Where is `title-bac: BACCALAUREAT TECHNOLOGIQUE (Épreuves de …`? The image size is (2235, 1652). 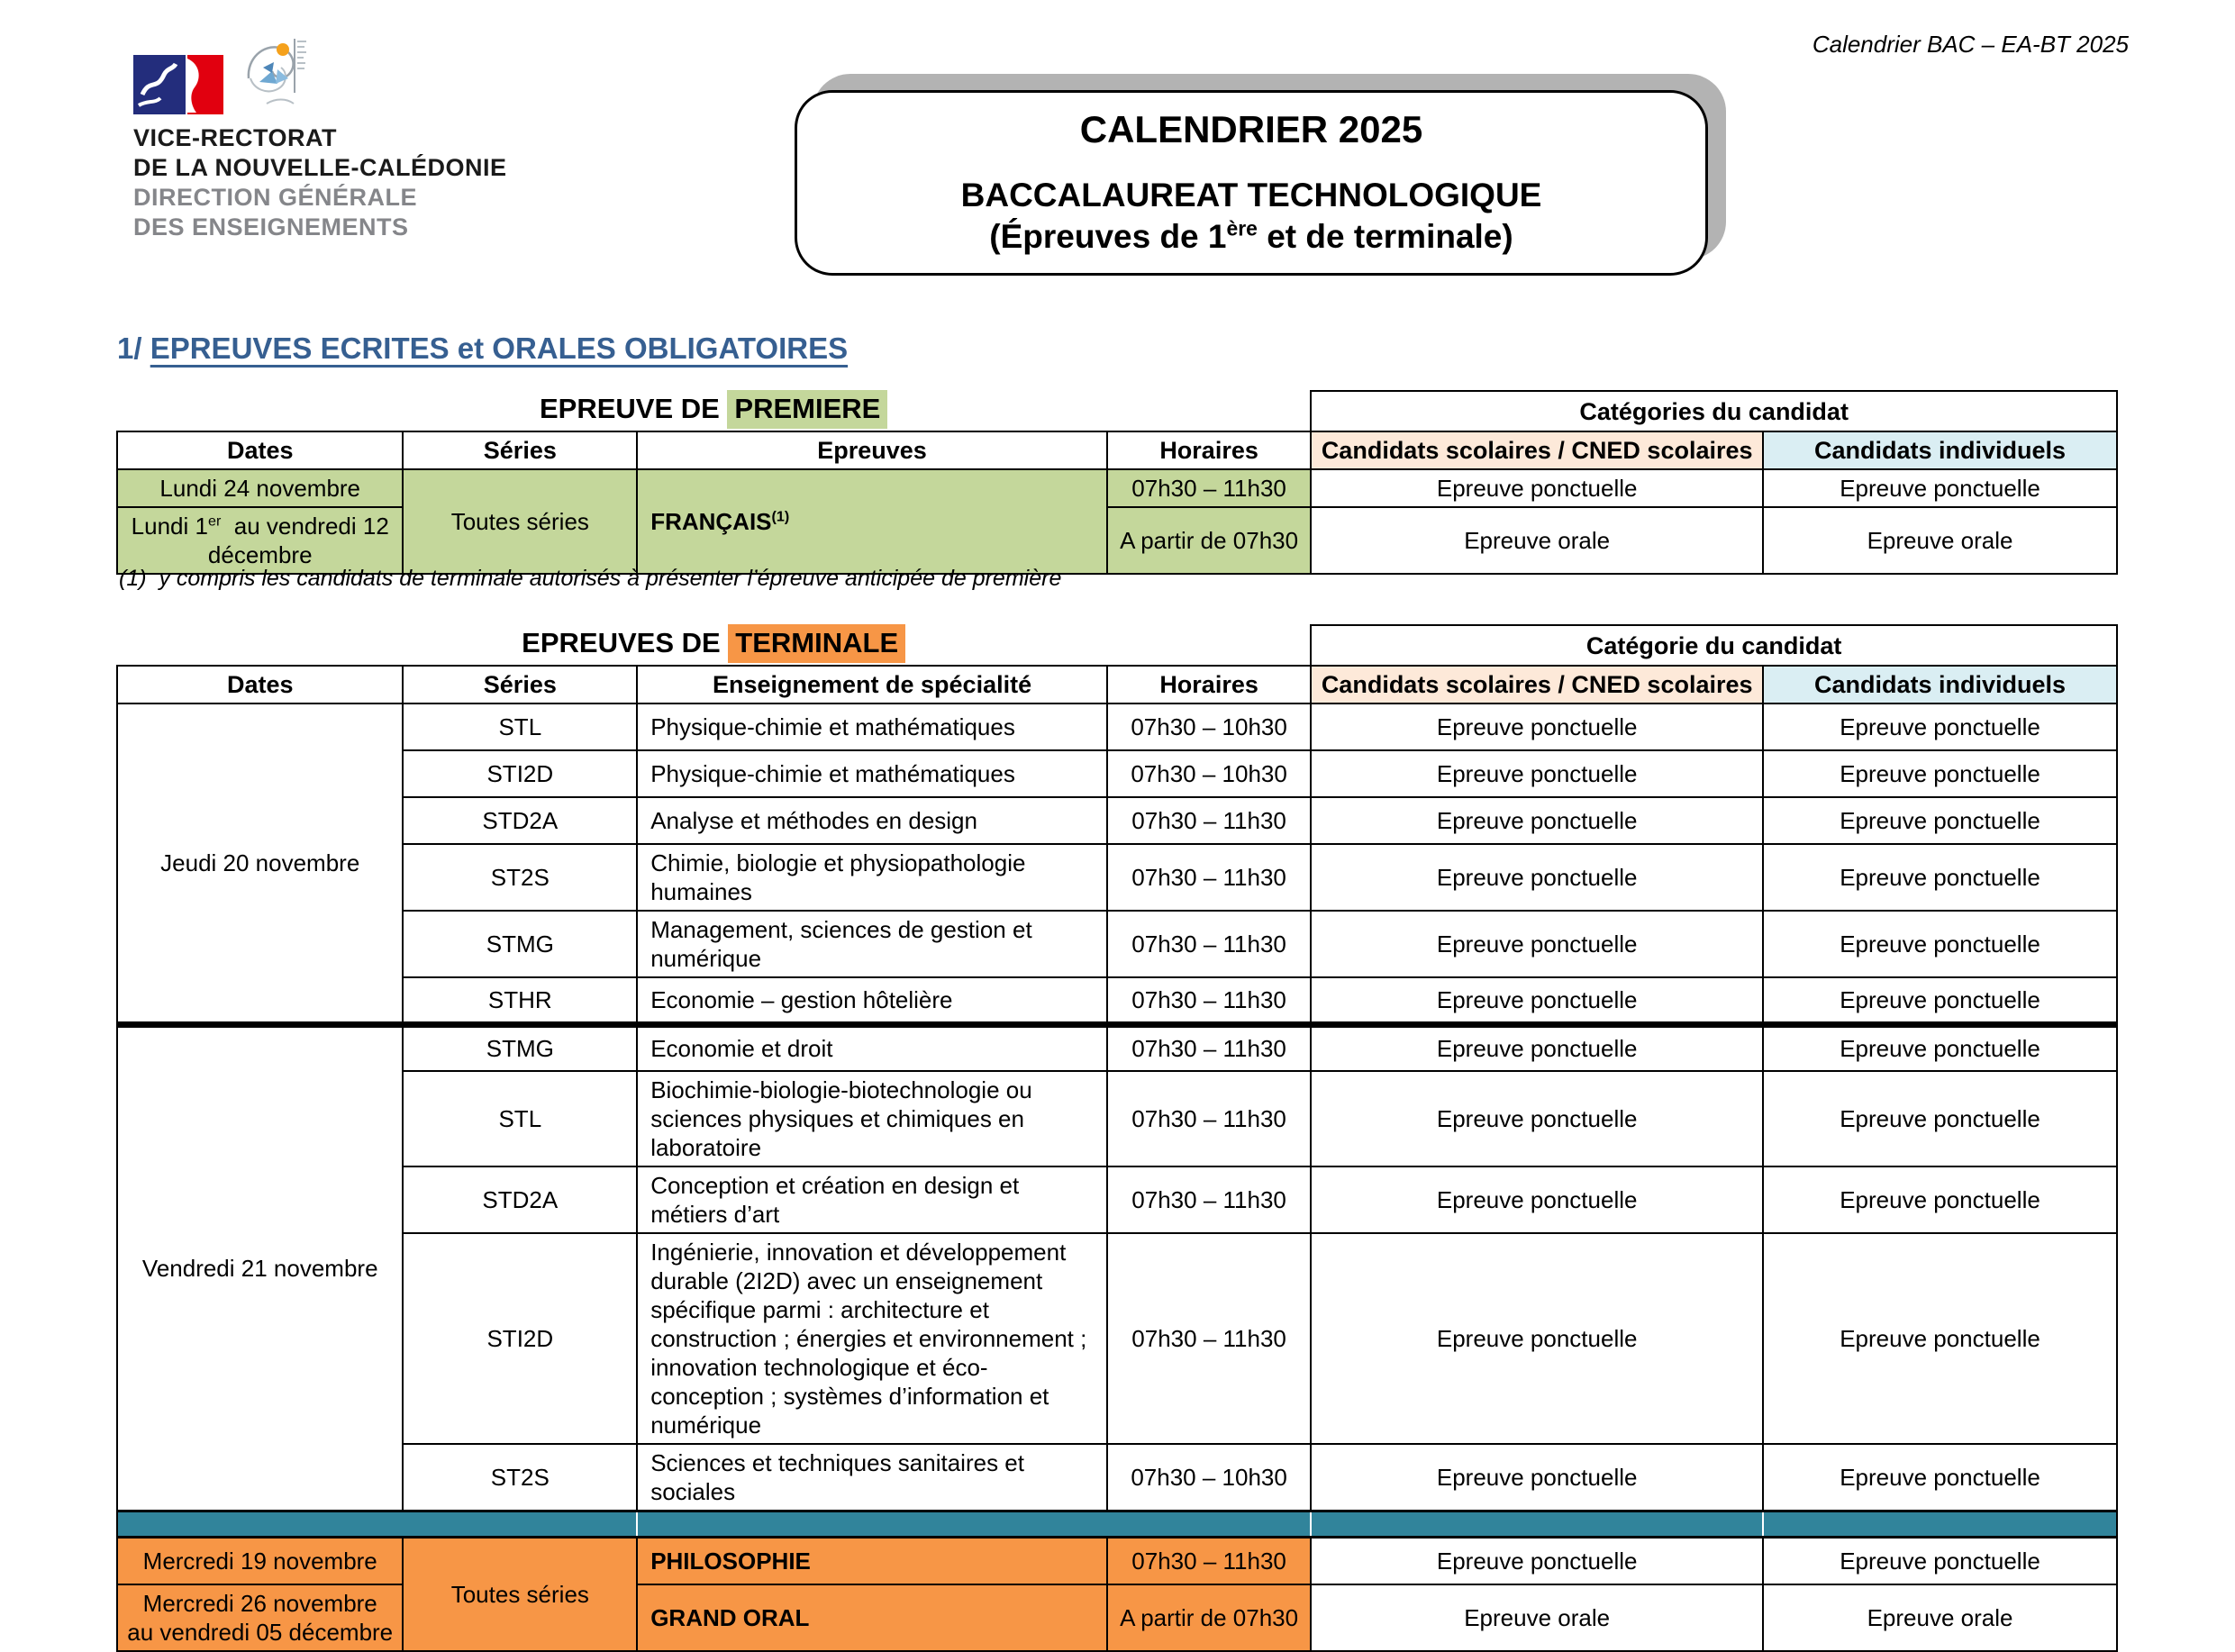
title-bac: BACCALAUREAT TECHNOLOGIQUE (Épreuves de … is located at coordinates (1251, 216).